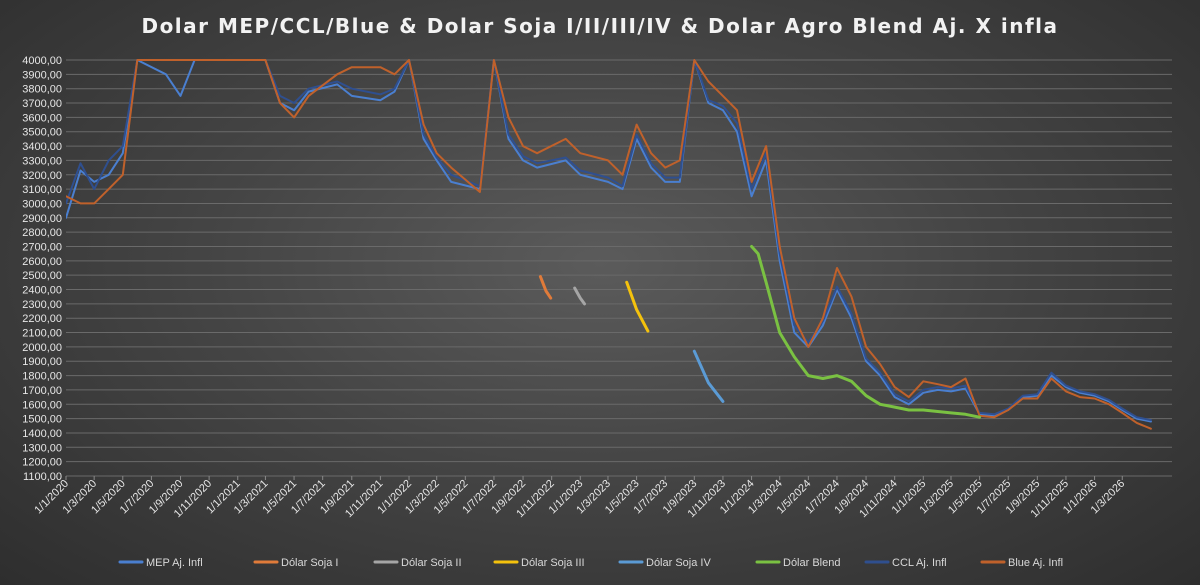 This screenshot has height=585, width=1200. I want to click on y-tick-label: 2200,00, so click(42, 319).